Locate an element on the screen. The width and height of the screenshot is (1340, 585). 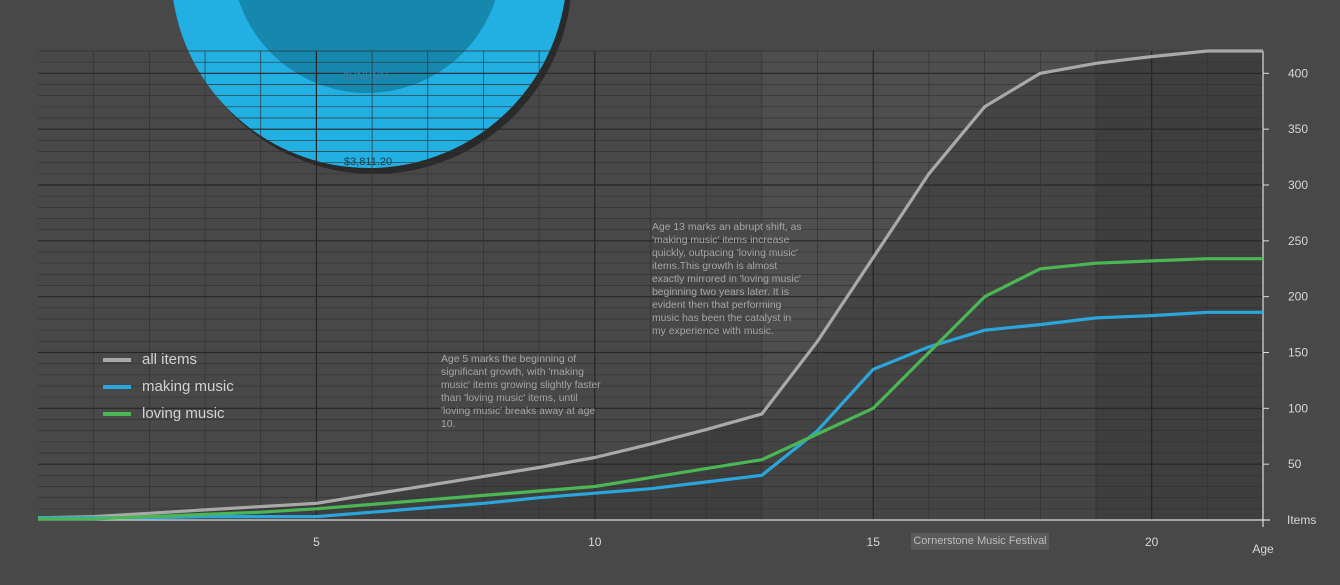
legend-swatch-making-music is located at coordinates (117, 386).